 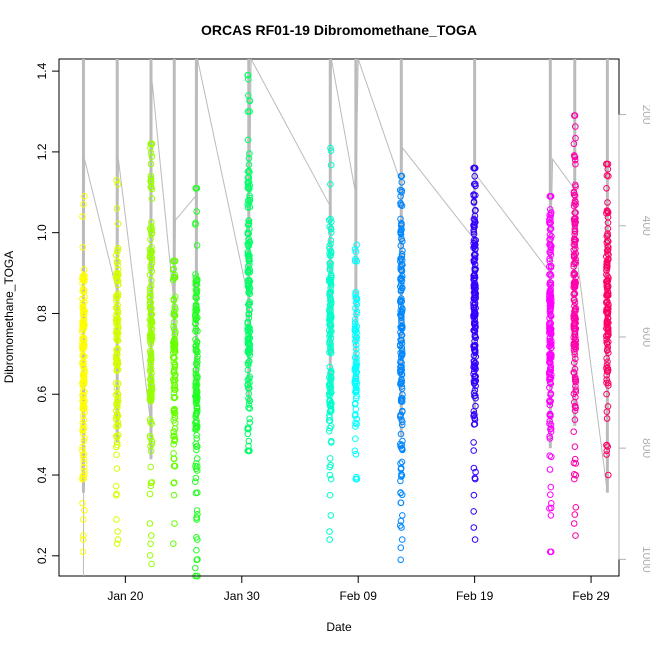 What do you see at coordinates (645, 226) in the screenshot?
I see `right-tick-label: 400` at bounding box center [645, 226].